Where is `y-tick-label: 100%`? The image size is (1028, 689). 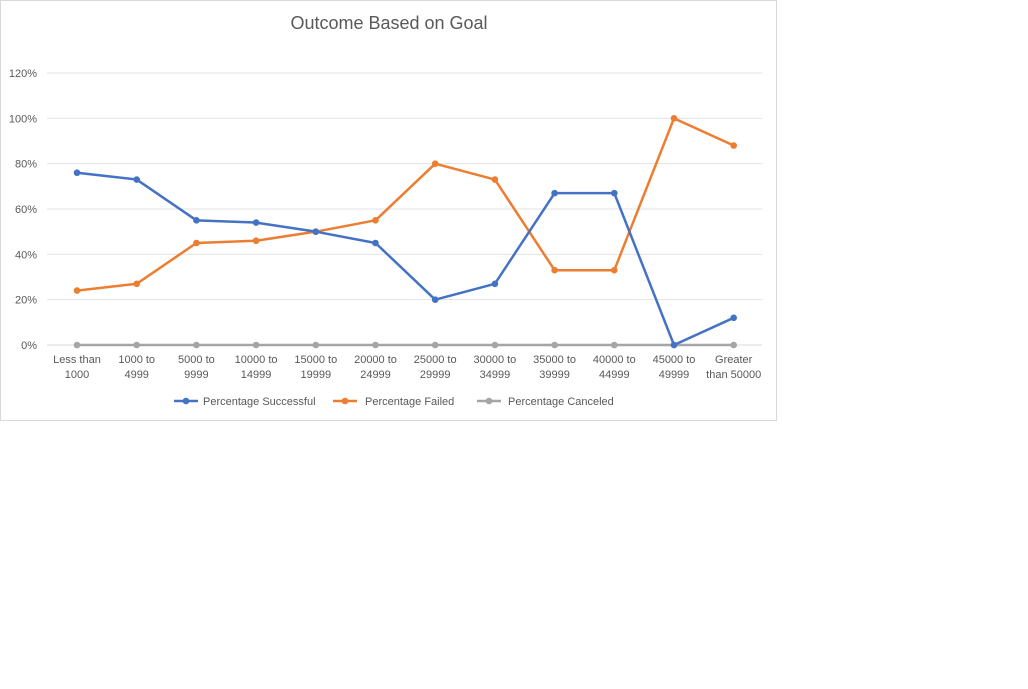
y-tick-label: 100% is located at coordinates (23, 119).